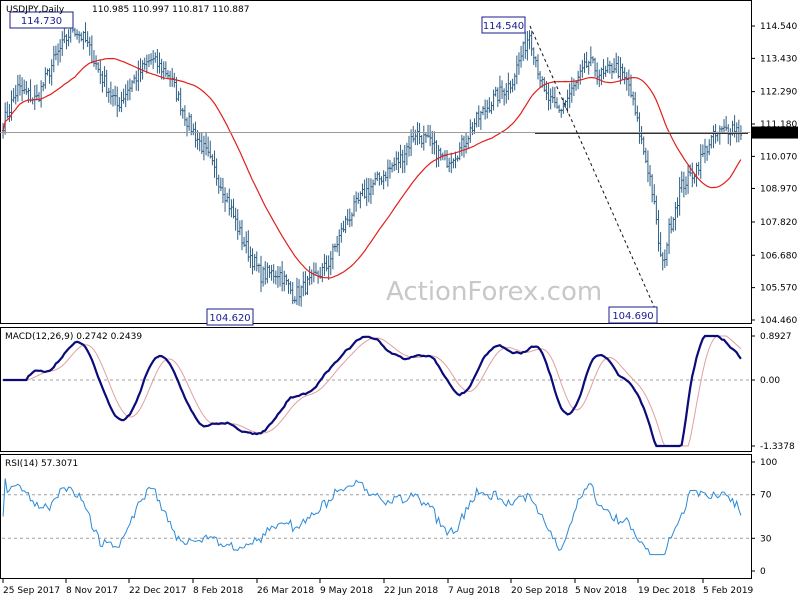  What do you see at coordinates (778, 93) in the screenshot?
I see `price-y-label: 112.290` at bounding box center [778, 93].